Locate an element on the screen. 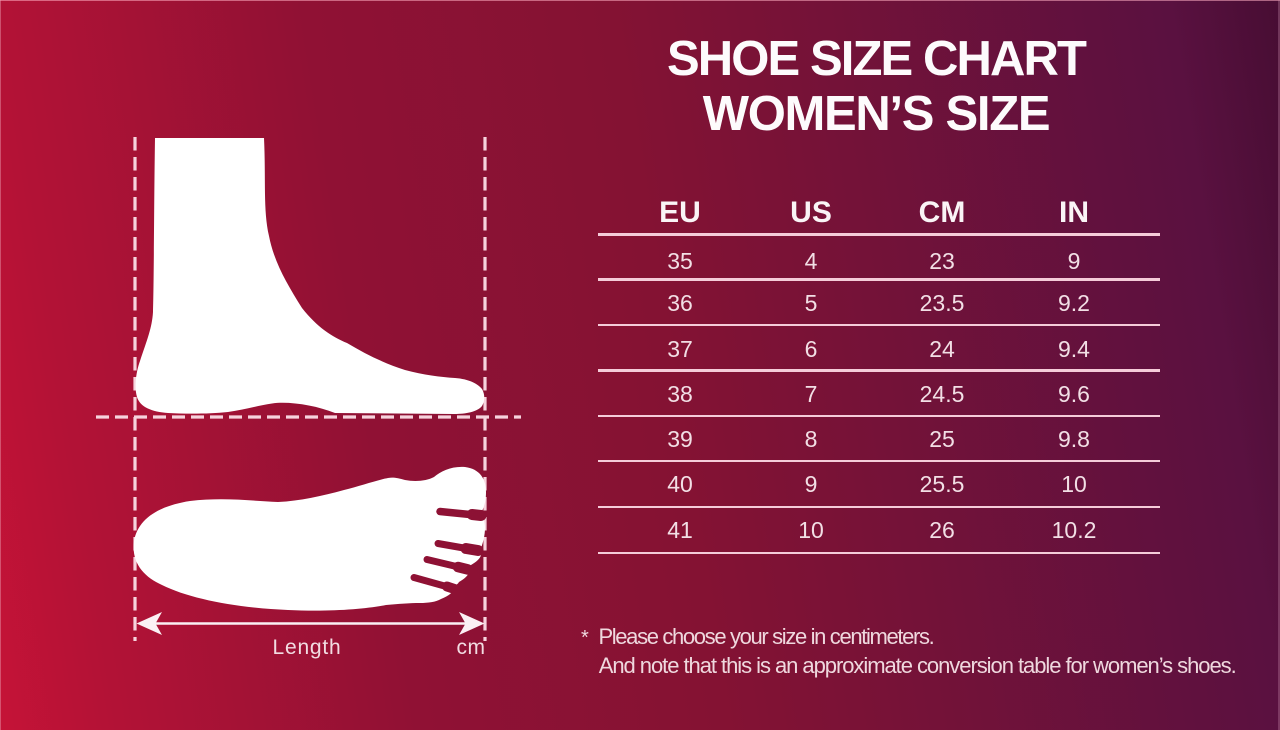 The image size is (1280, 730). svg-text: Length is located at coordinates (306, 647).